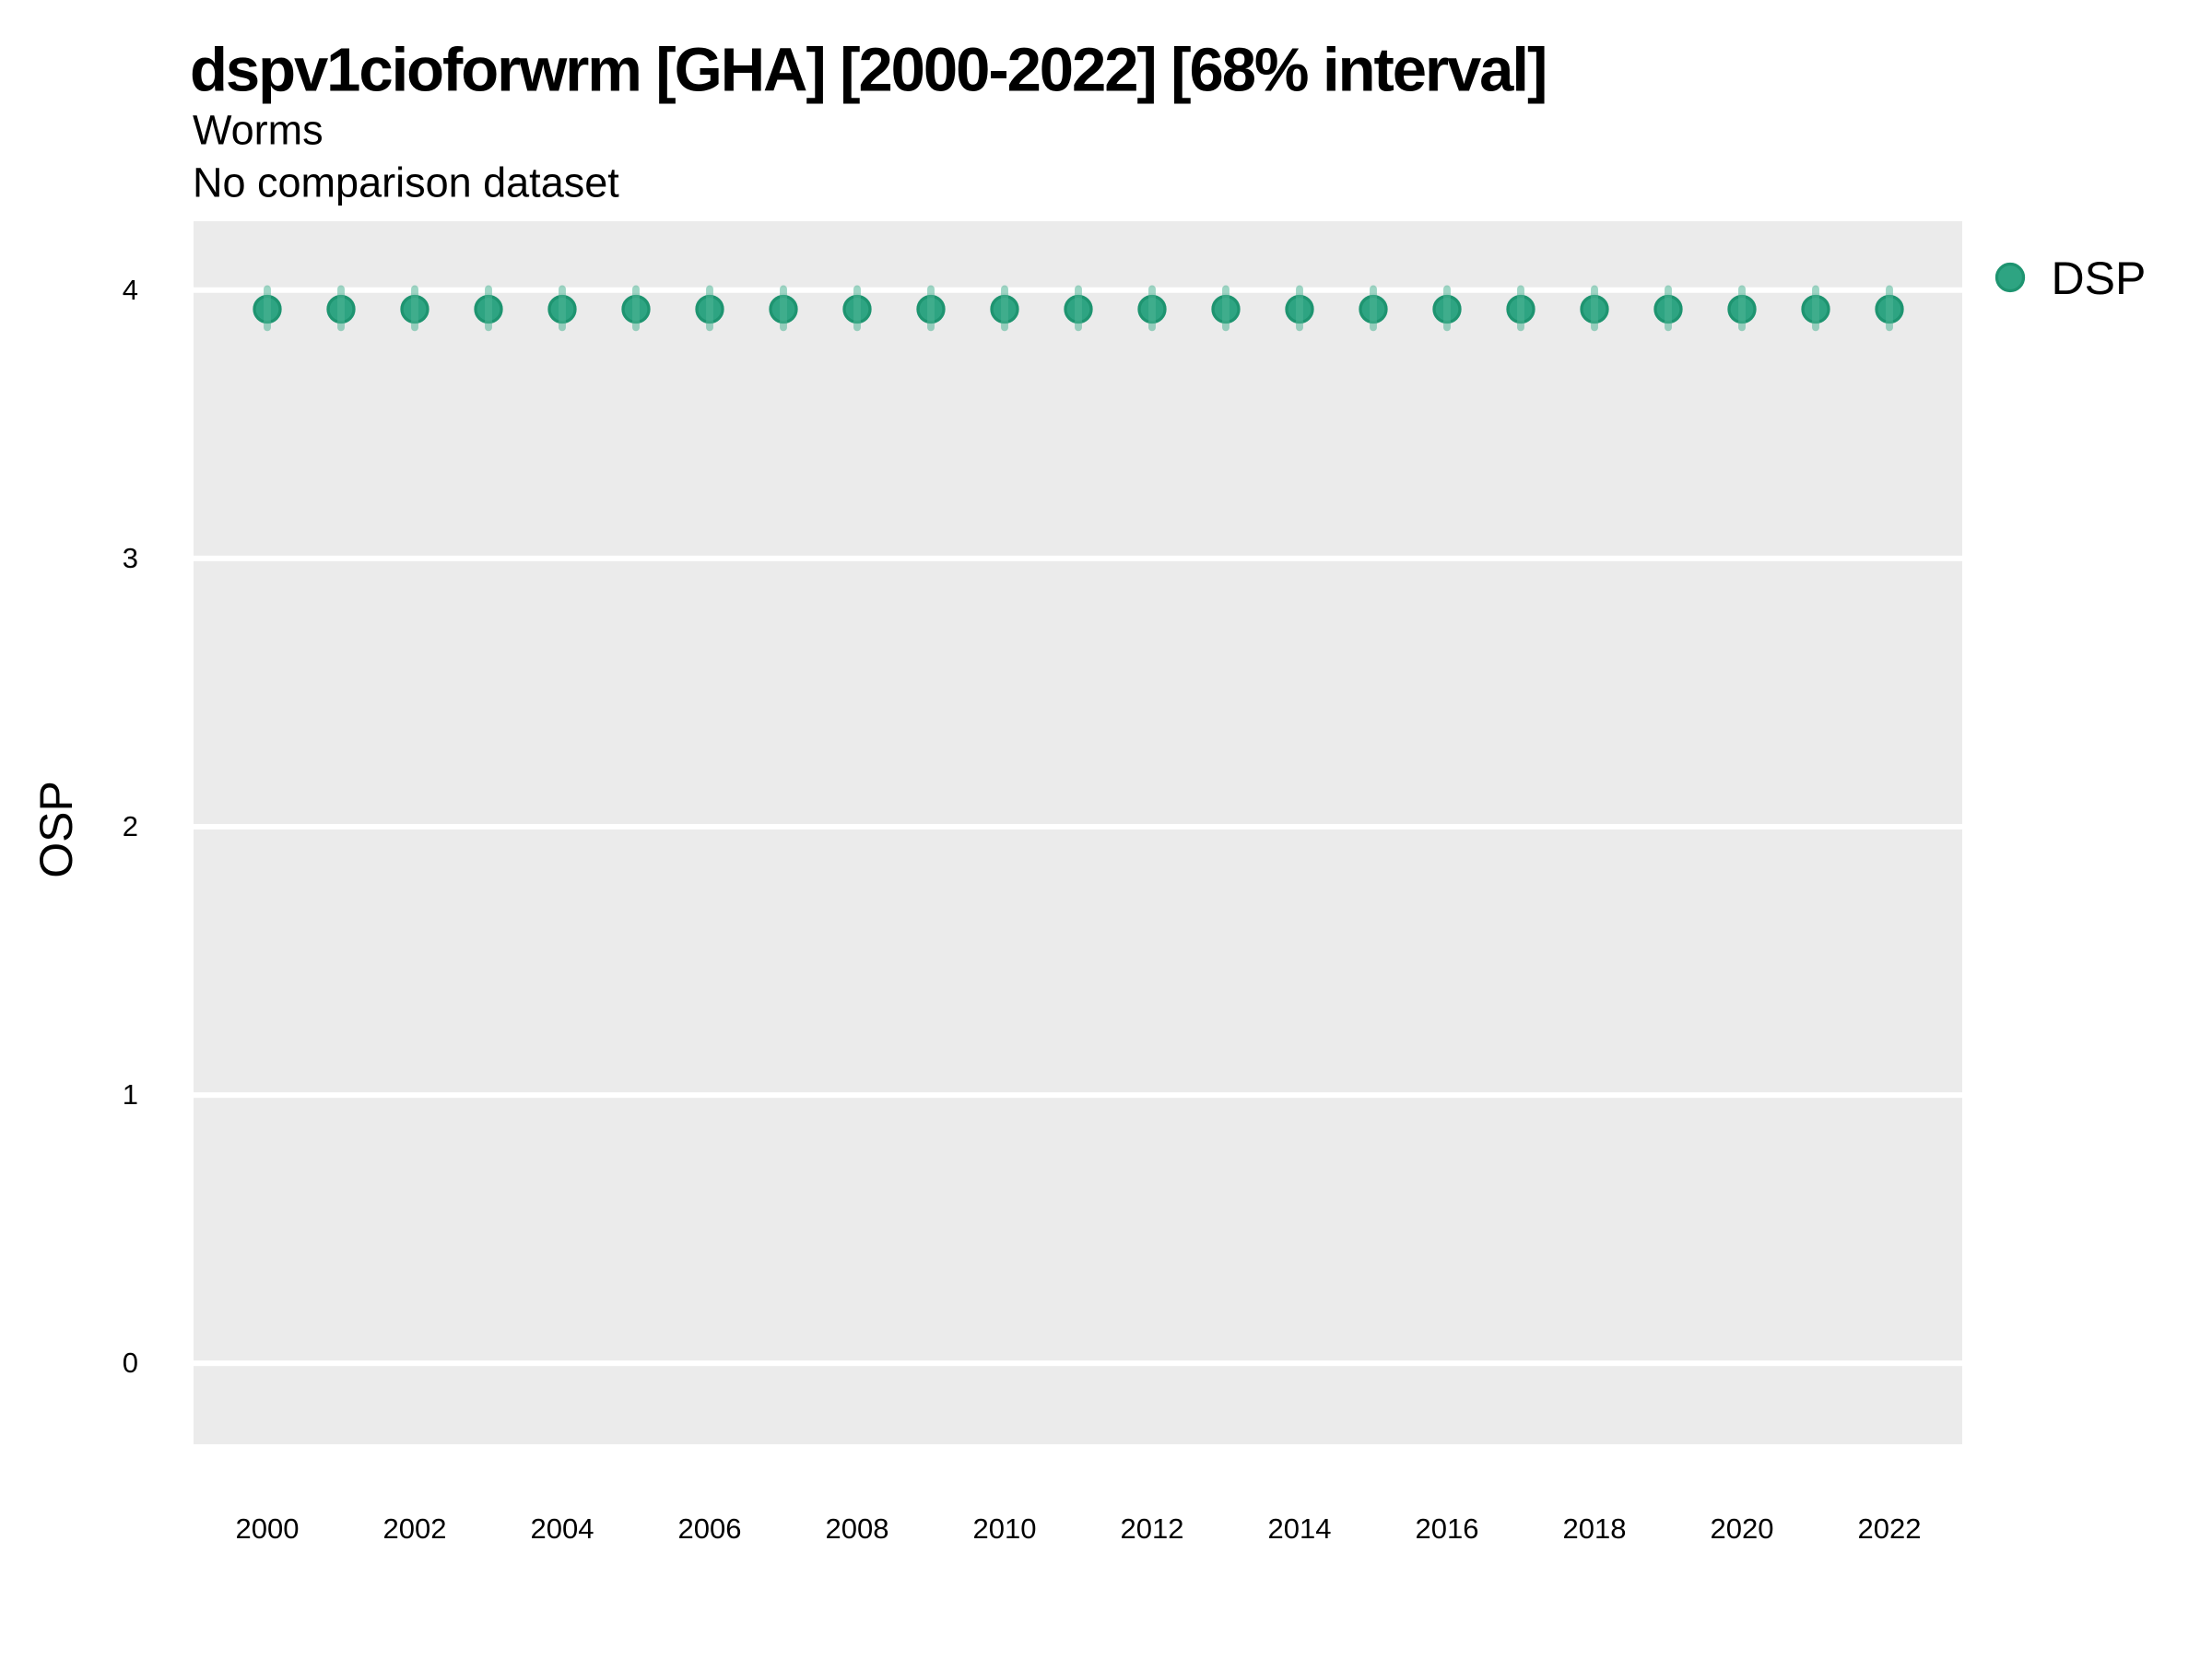  I want to click on svg-text: 0, so click(130, 1363).